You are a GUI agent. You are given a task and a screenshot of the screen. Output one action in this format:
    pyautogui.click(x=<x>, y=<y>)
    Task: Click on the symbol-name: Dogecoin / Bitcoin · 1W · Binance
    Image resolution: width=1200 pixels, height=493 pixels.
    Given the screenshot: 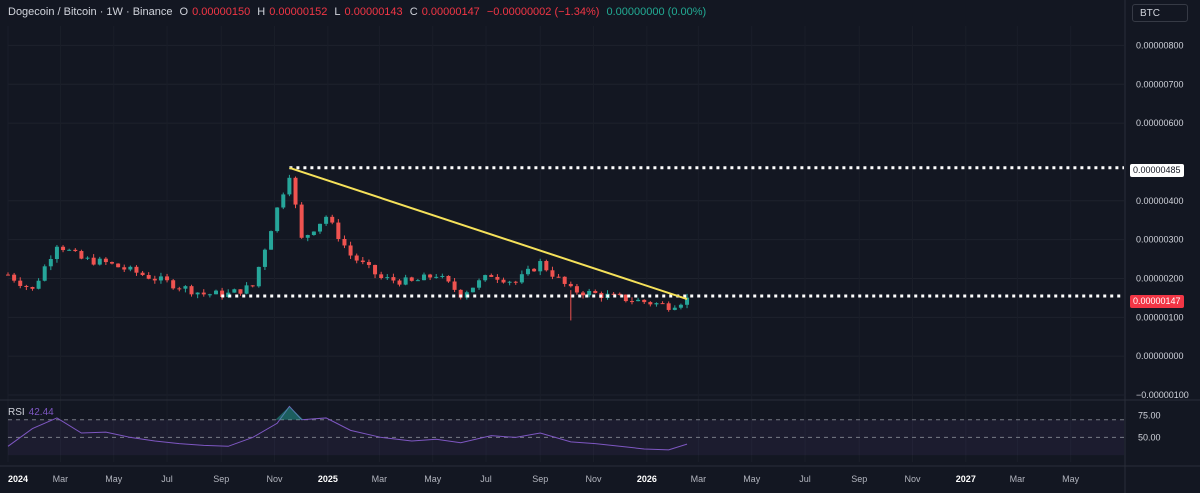 What is the action you would take?
    pyautogui.click(x=90, y=12)
    